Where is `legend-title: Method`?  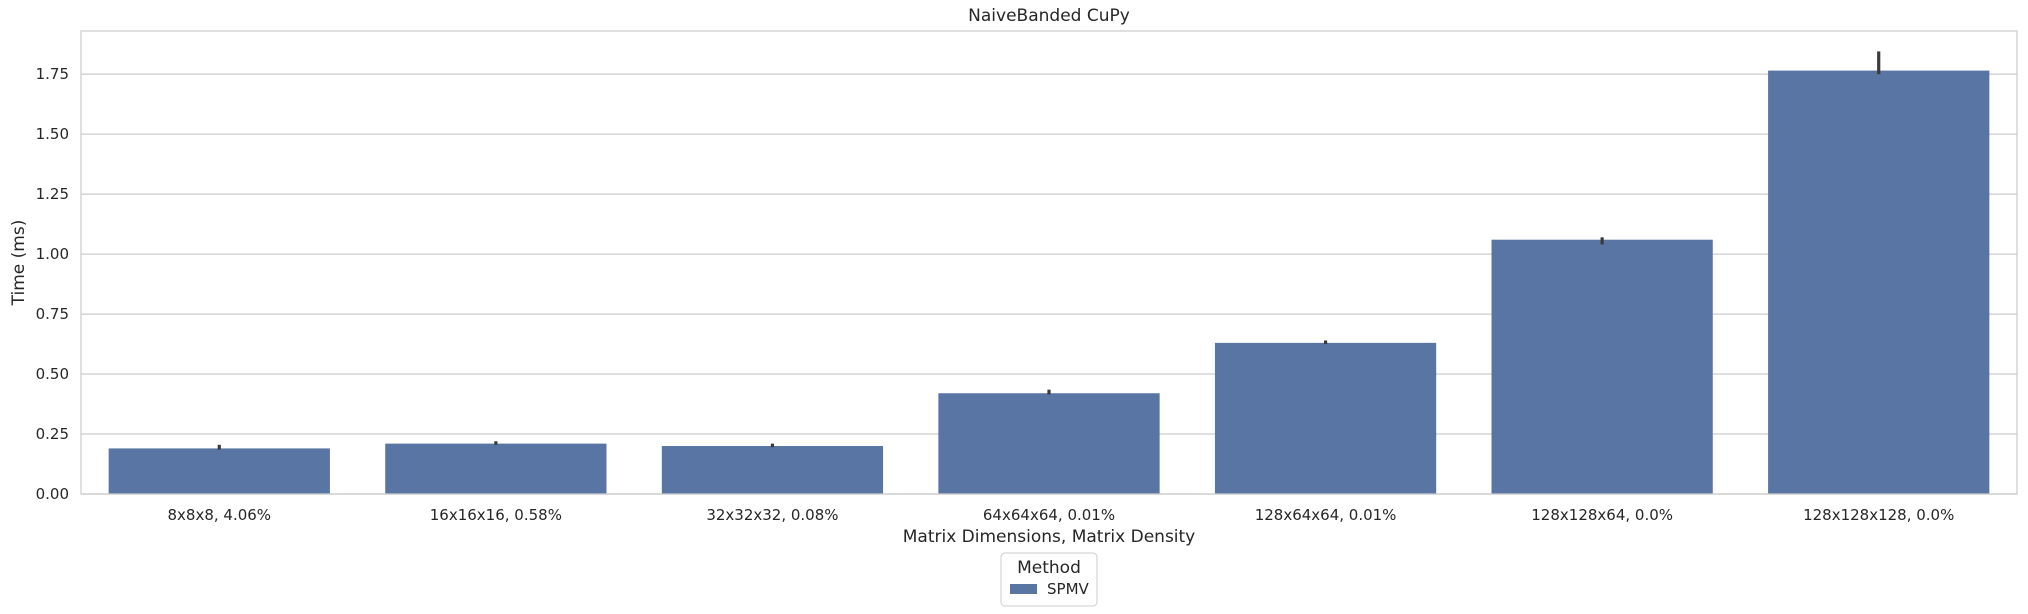
legend-title: Method is located at coordinates (1049, 568).